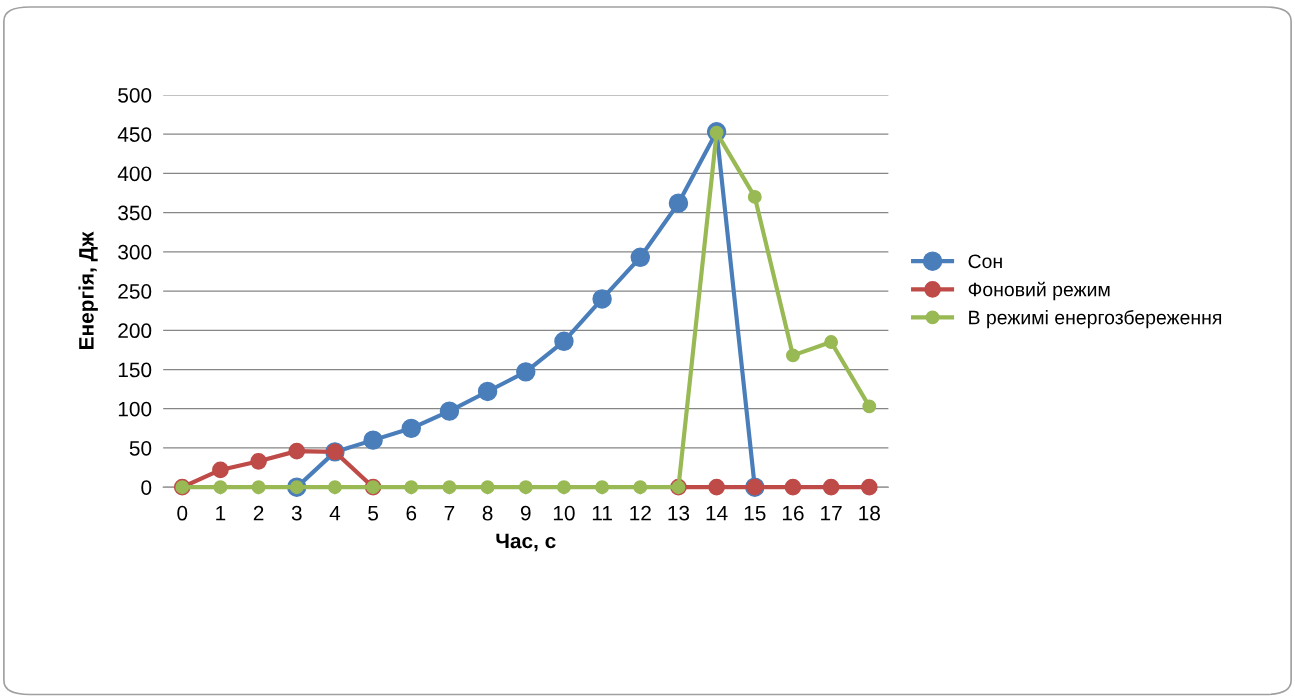 The image size is (1295, 698). Describe the element at coordinates (146, 487) in the screenshot. I see `y-tick-label: 0` at that location.